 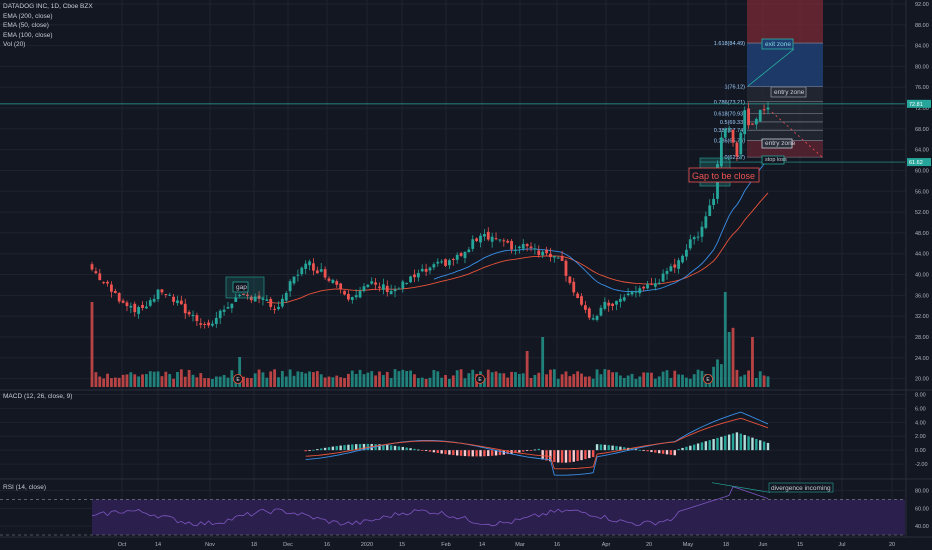 I want to click on stop-loss-annotation-label: stop loss, so click(x=776, y=160).